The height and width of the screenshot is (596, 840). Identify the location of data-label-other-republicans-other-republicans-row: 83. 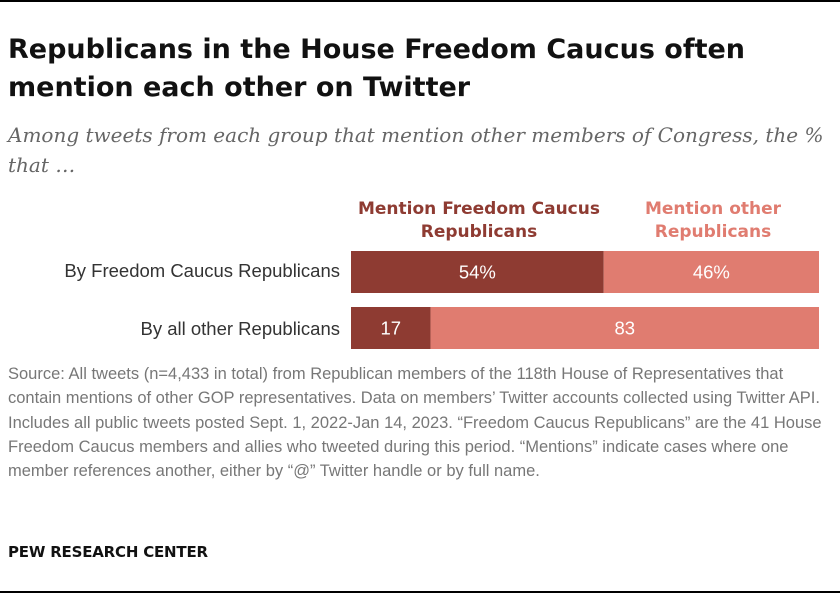
(624, 328).